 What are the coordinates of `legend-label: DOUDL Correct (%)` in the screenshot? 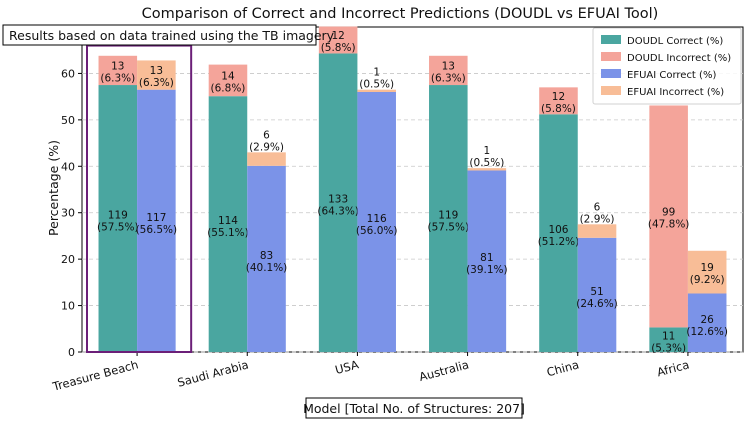 It's located at (675, 41).